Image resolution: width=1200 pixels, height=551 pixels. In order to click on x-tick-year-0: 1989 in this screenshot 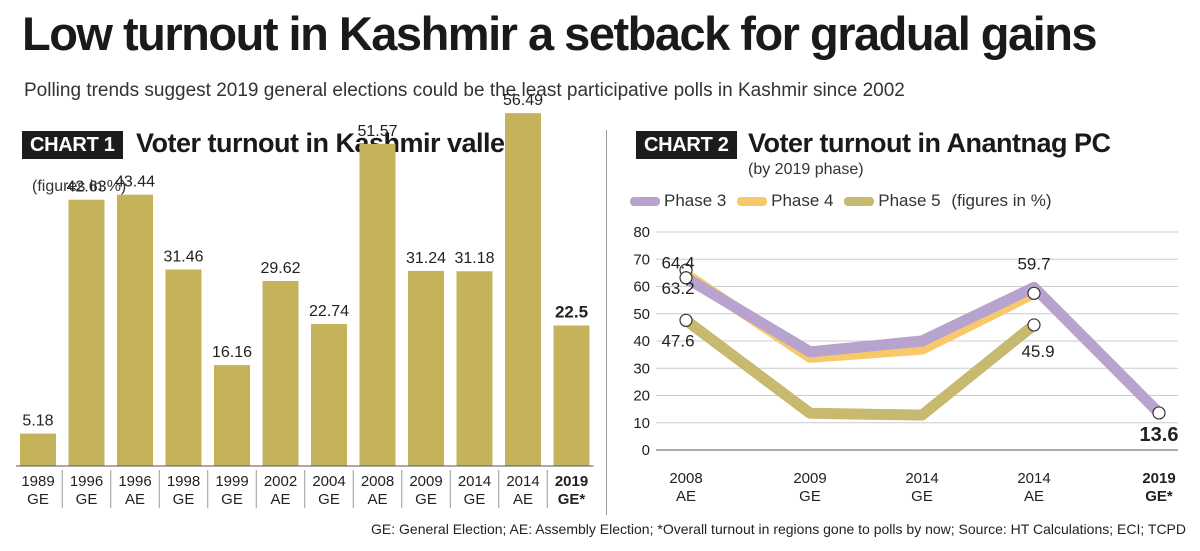, I will do `click(37, 481)`.